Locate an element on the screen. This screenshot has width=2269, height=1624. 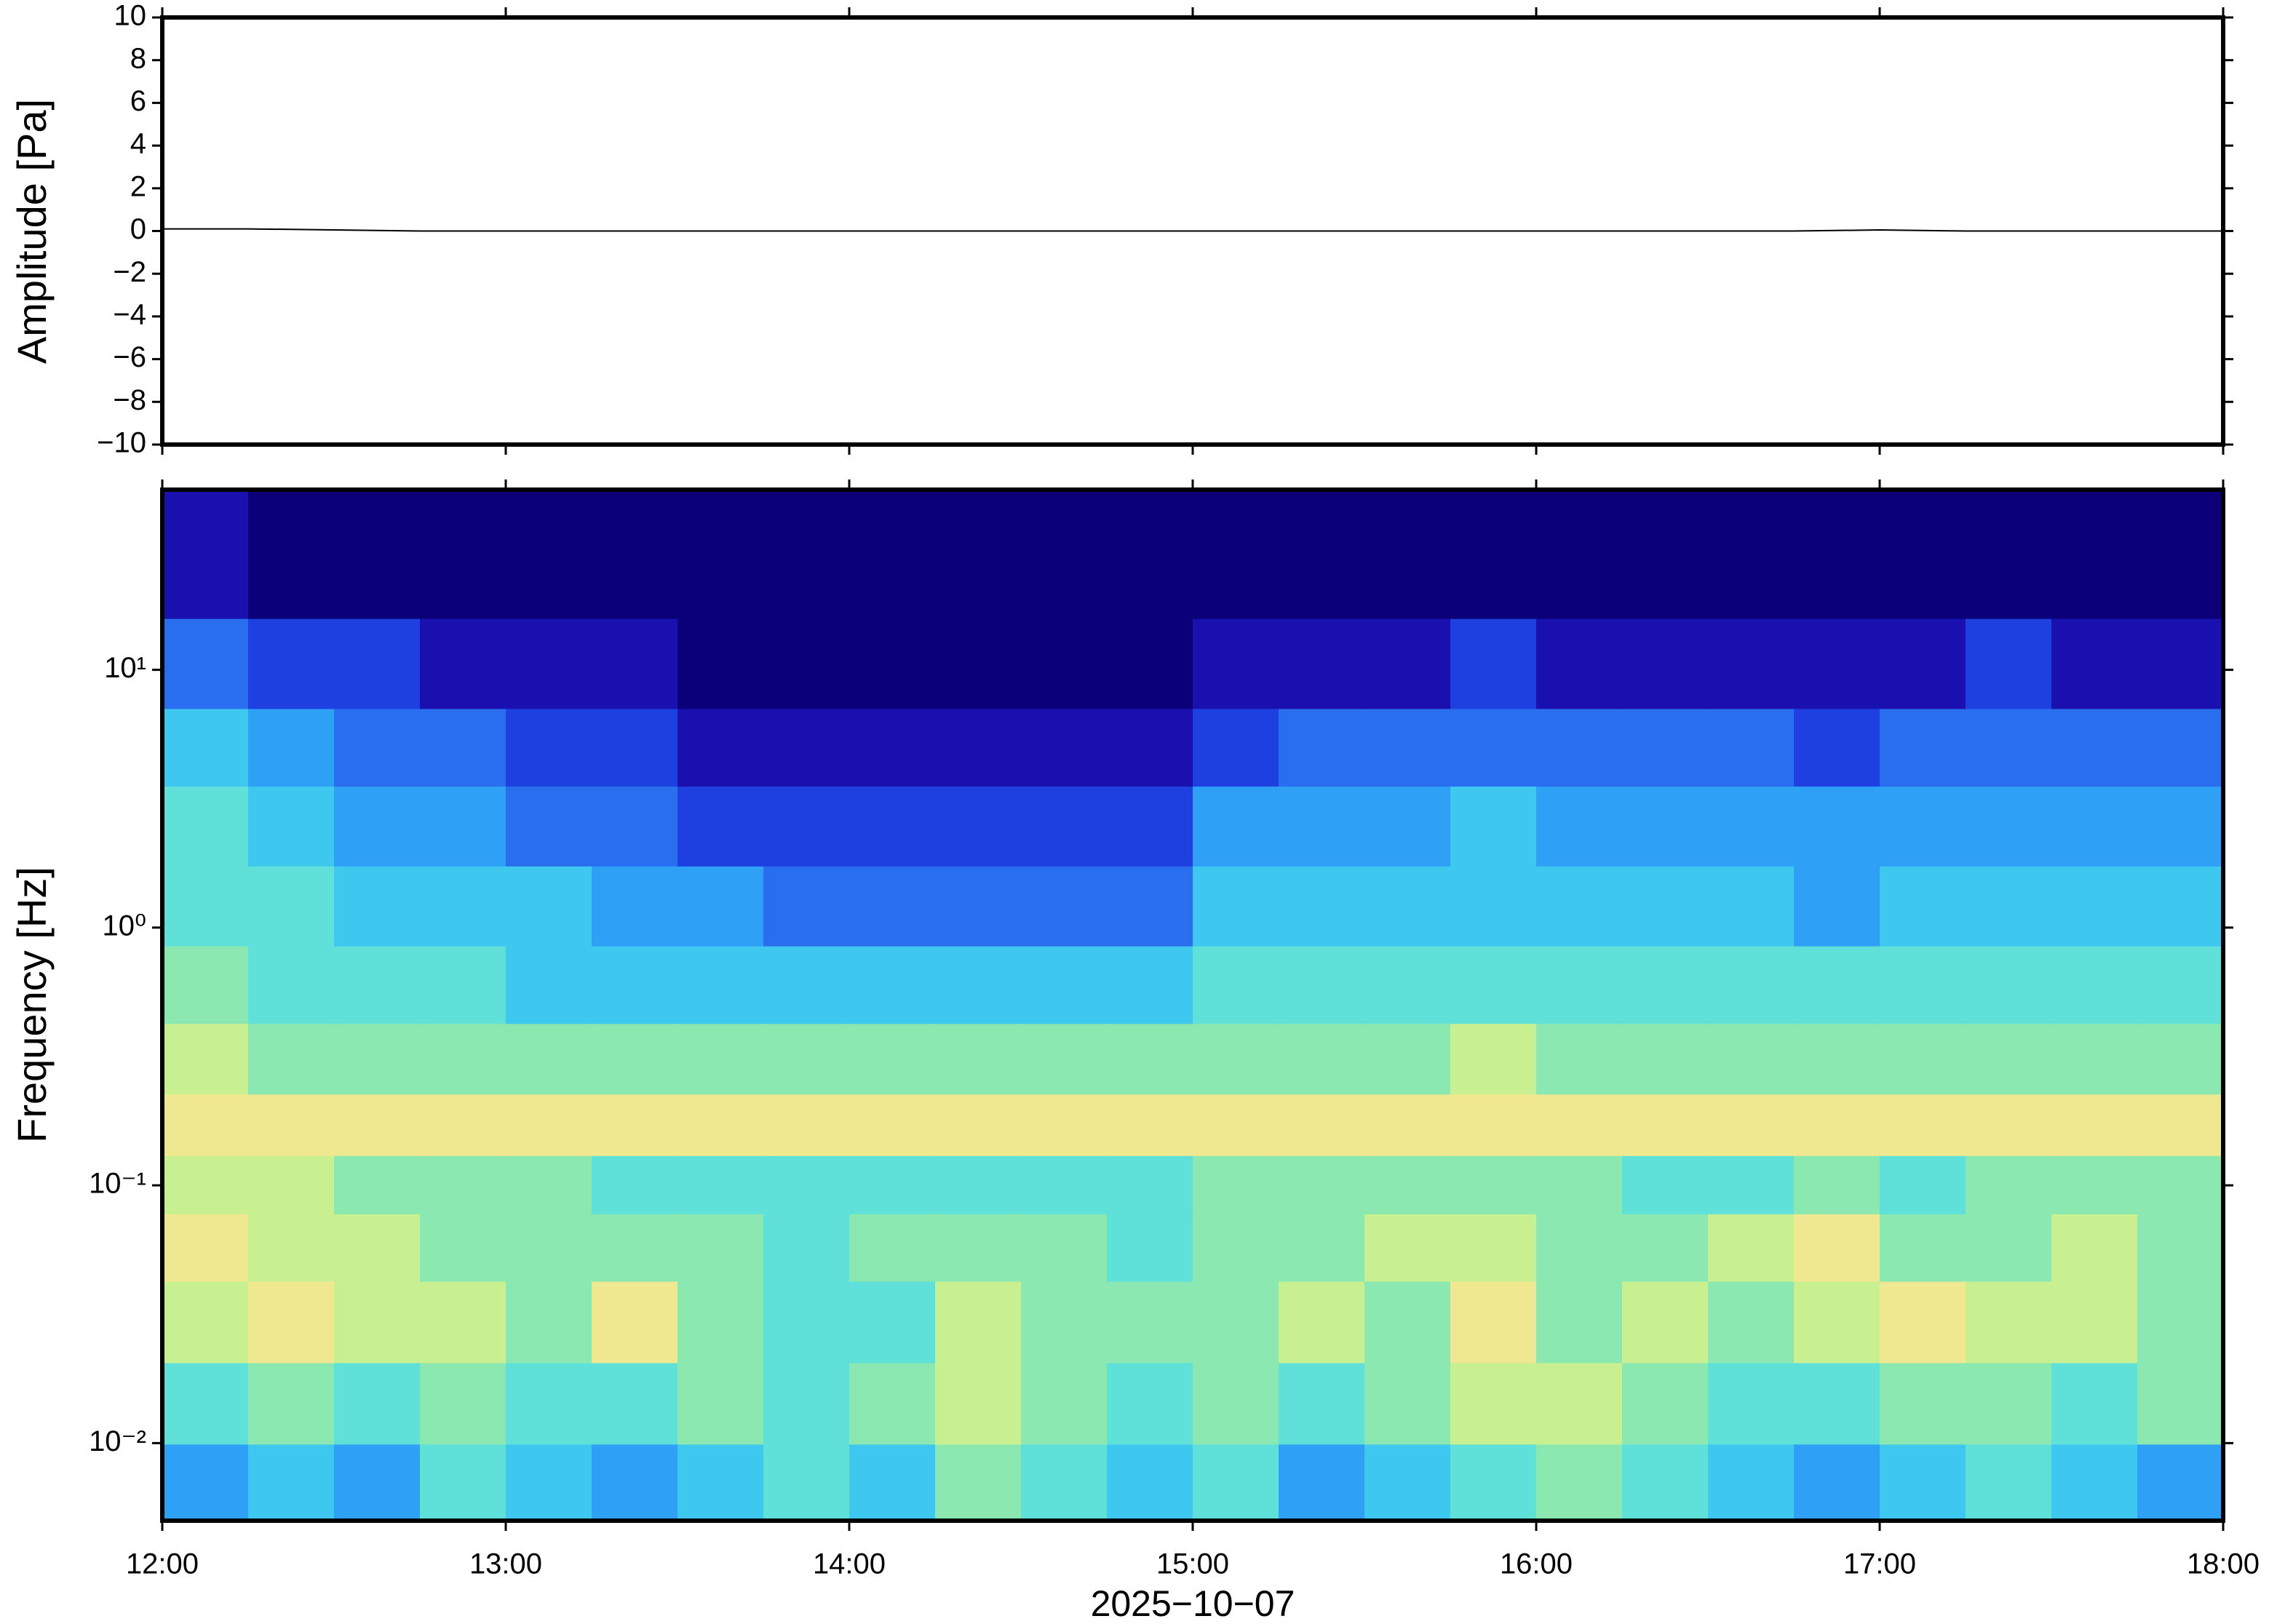
y-tick-label: 8 is located at coordinates (138, 58).